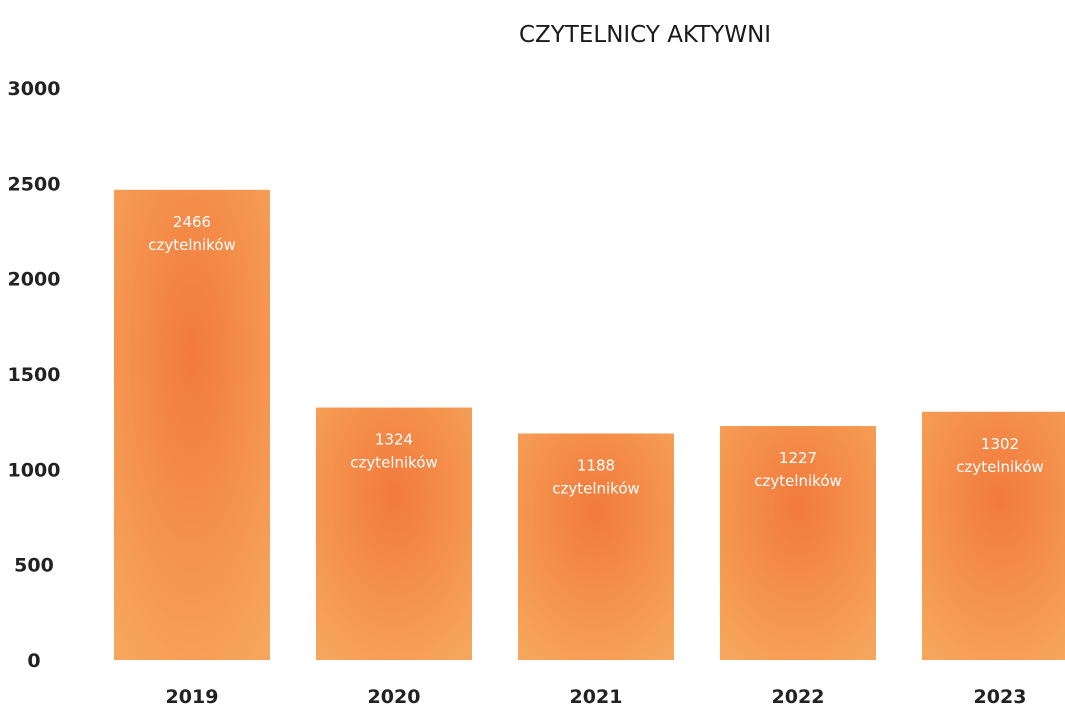 This screenshot has height=725, width=1065. What do you see at coordinates (192, 222) in the screenshot?
I see `bar-value-label: 2466` at bounding box center [192, 222].